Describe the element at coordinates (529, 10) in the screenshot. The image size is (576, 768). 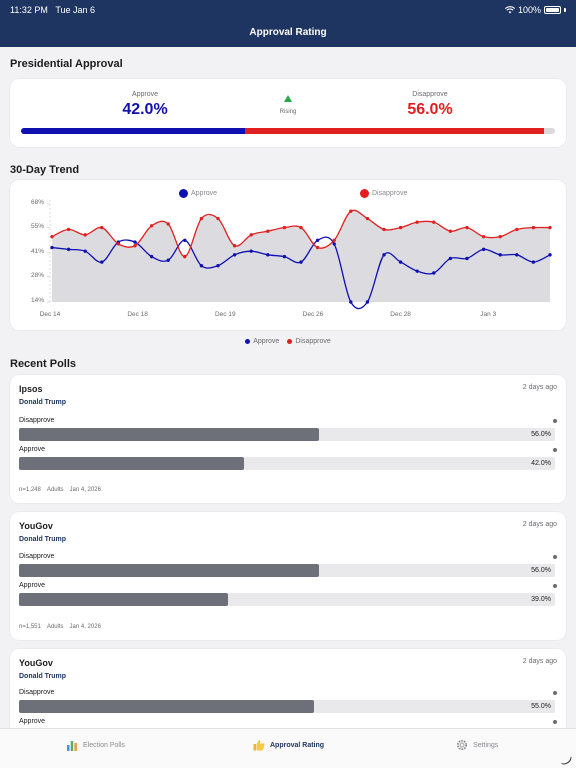
I see `battery-percent: 100%` at that location.